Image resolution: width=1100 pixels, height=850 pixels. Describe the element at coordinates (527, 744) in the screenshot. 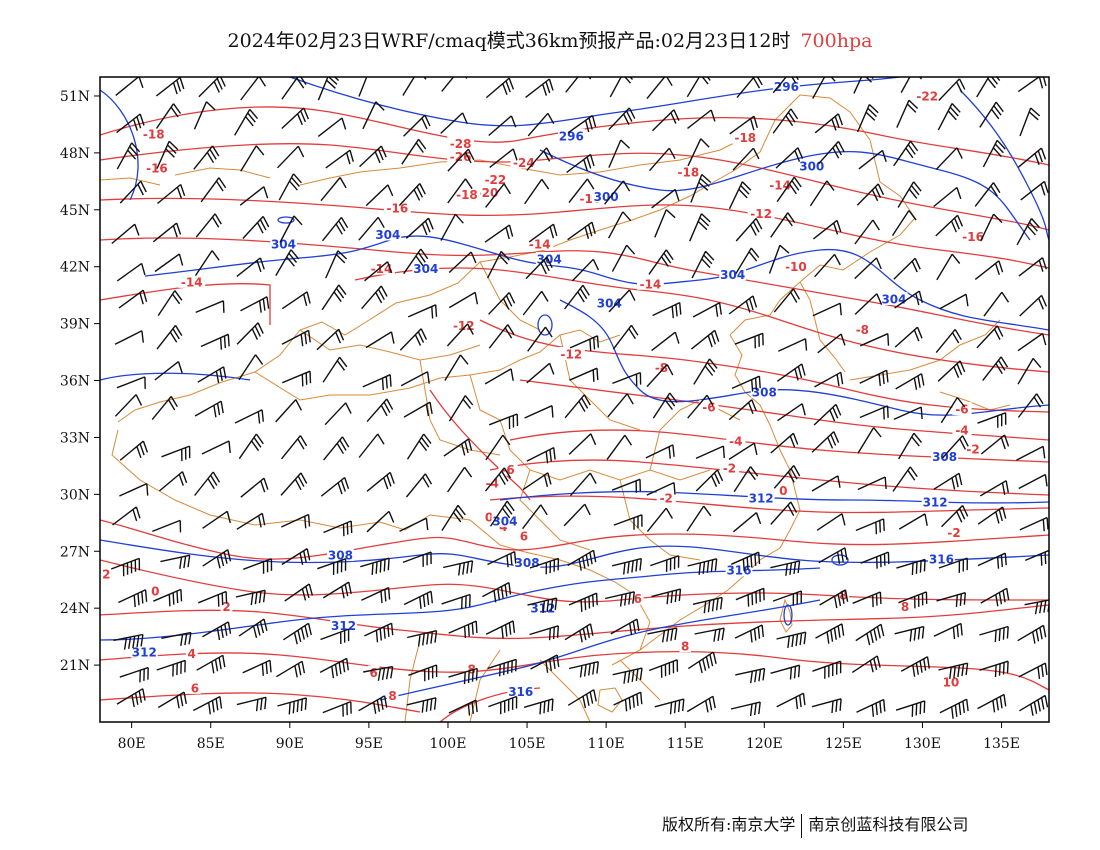

I see `lon-tick-label: 105E` at that location.